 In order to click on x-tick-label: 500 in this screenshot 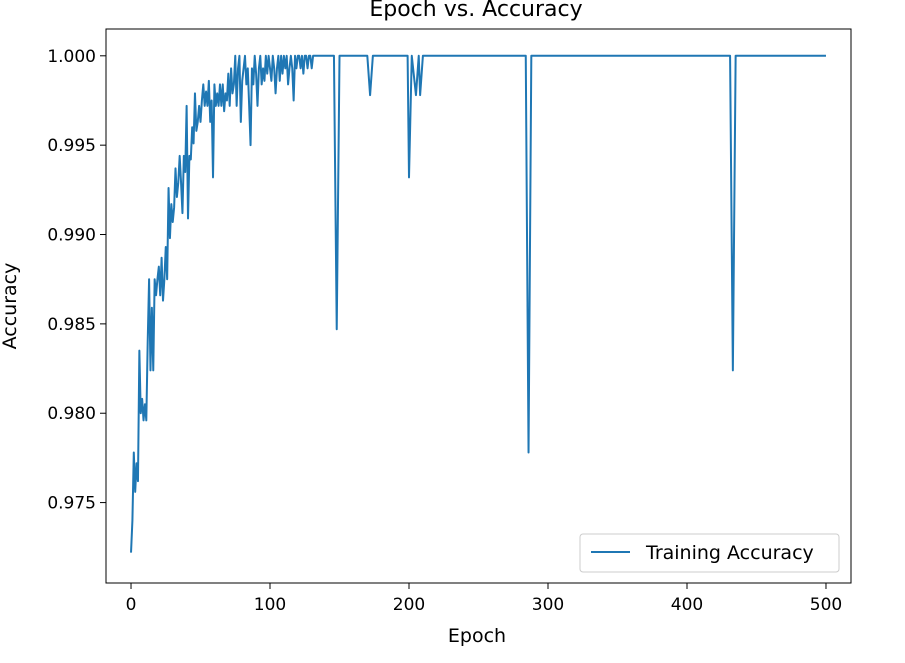, I will do `click(826, 605)`.